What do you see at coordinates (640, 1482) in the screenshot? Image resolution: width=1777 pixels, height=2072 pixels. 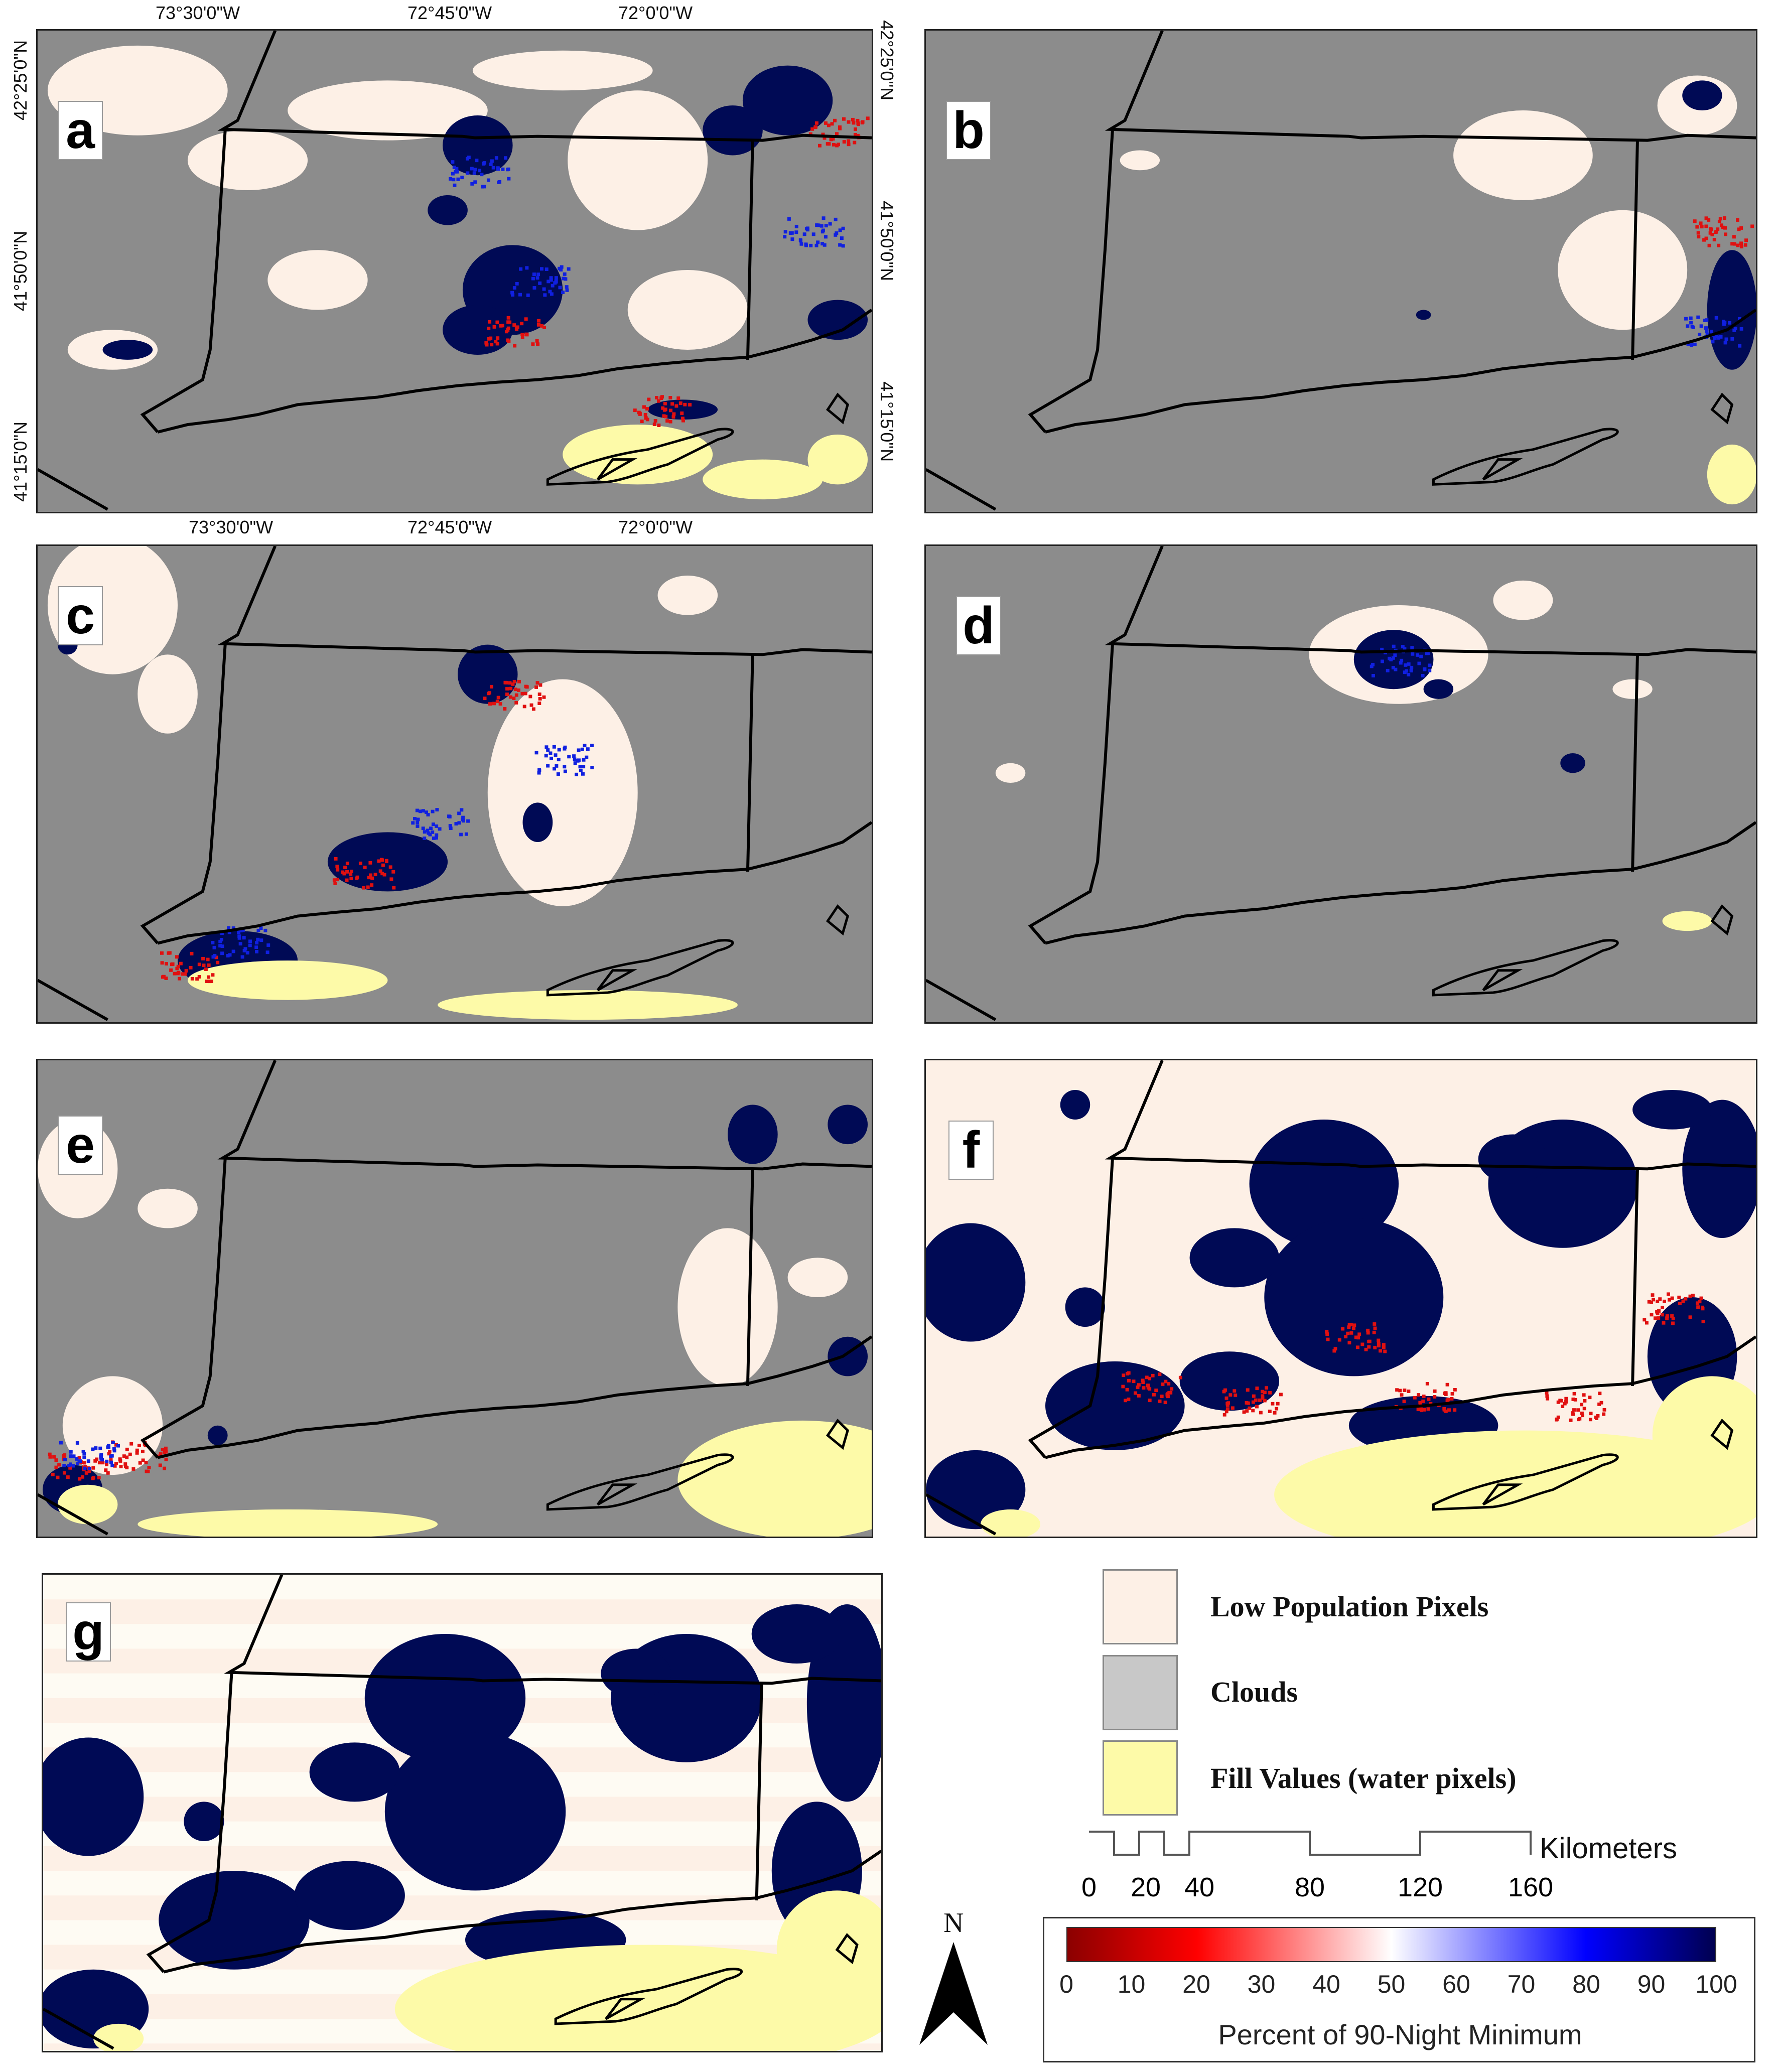 I see `long-island-outline` at bounding box center [640, 1482].